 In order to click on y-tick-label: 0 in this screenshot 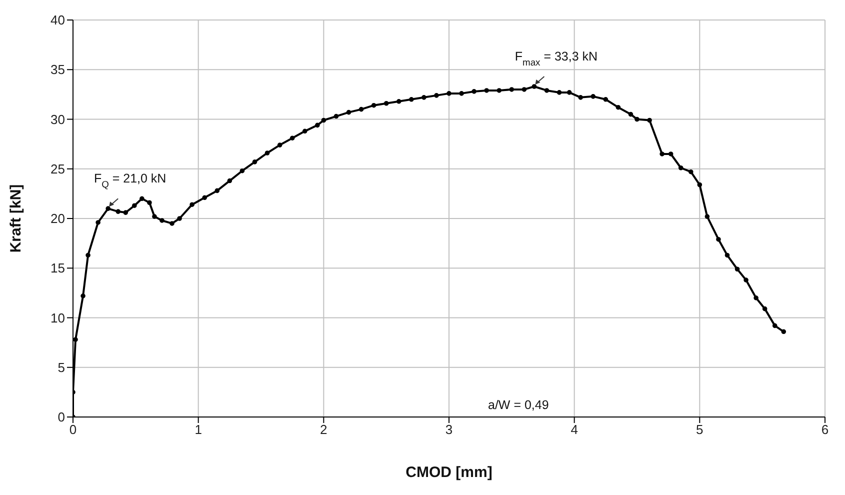, I will do `click(61, 417)`.